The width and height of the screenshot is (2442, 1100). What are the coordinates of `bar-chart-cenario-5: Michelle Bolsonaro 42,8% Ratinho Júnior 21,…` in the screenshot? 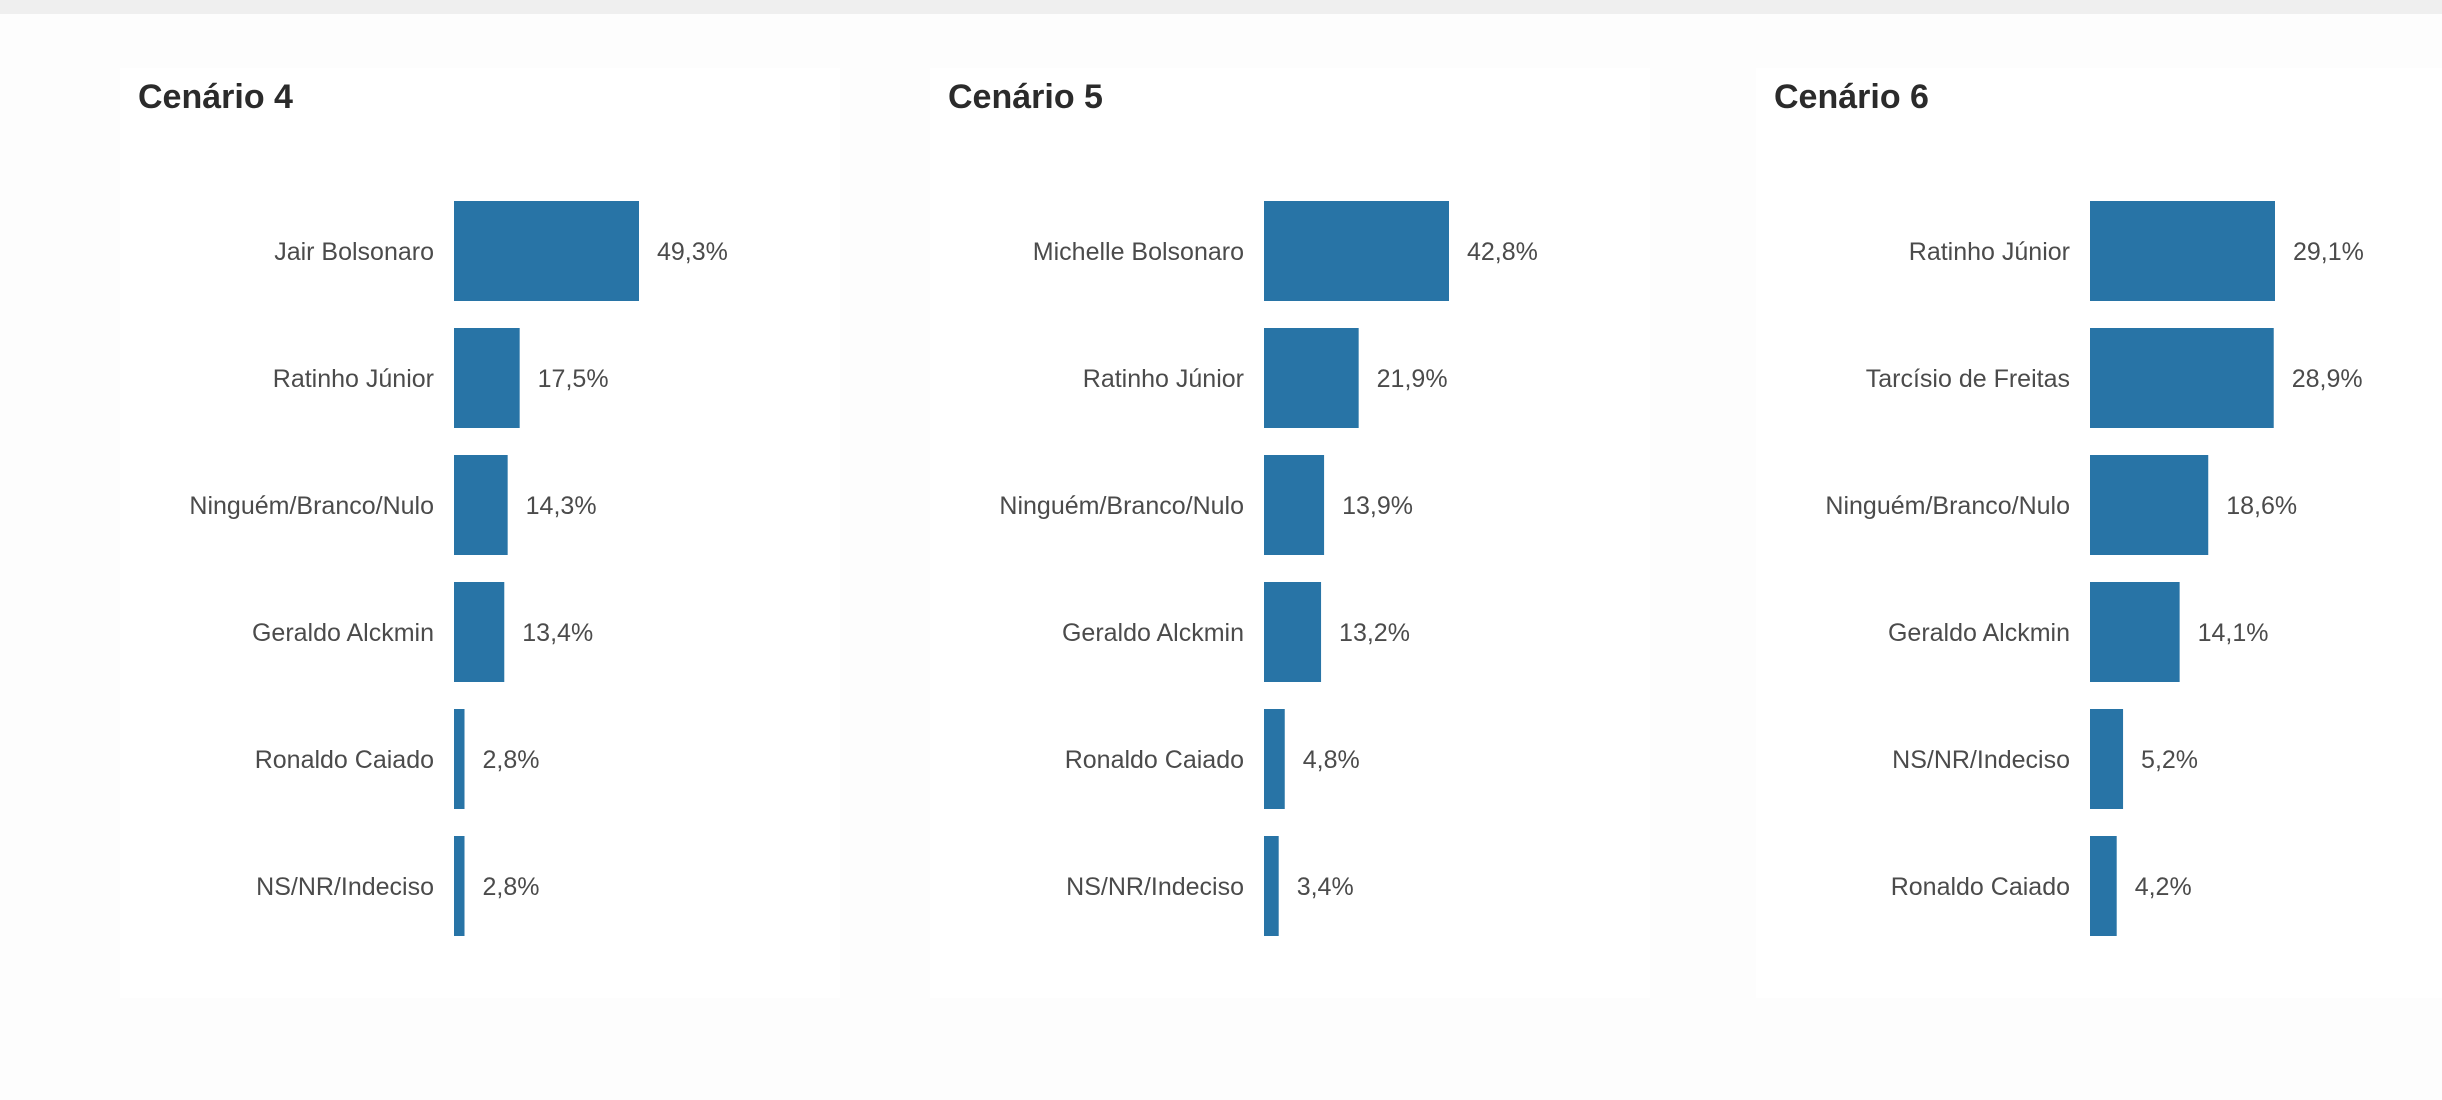 It's located at (1268, 568).